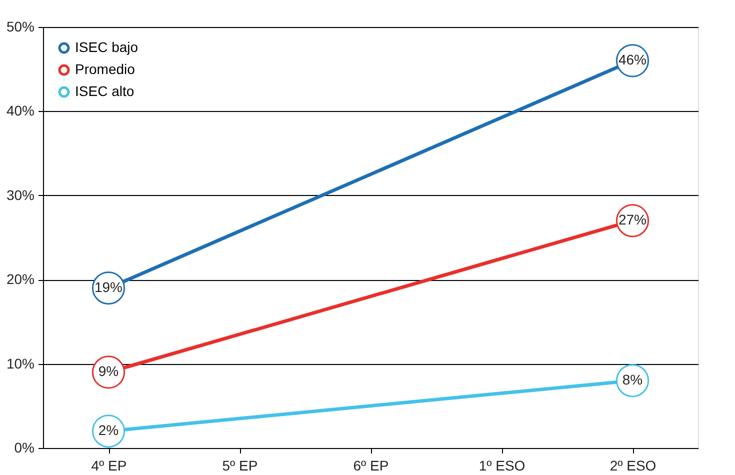 Image resolution: width=735 pixels, height=475 pixels. I want to click on data-label: 19%, so click(108, 287).